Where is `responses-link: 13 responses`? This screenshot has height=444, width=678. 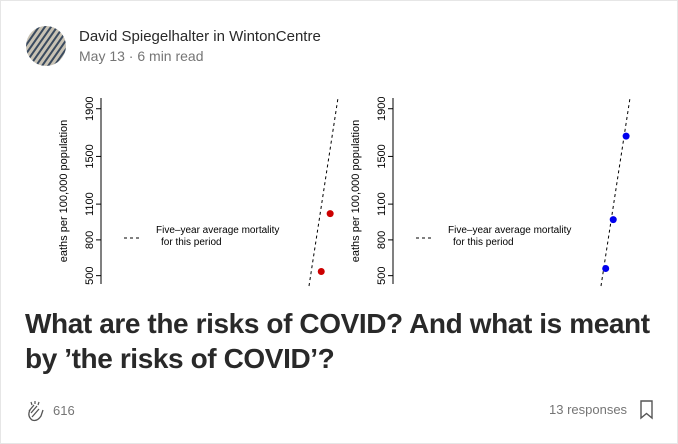 responses-link: 13 responses is located at coordinates (588, 409).